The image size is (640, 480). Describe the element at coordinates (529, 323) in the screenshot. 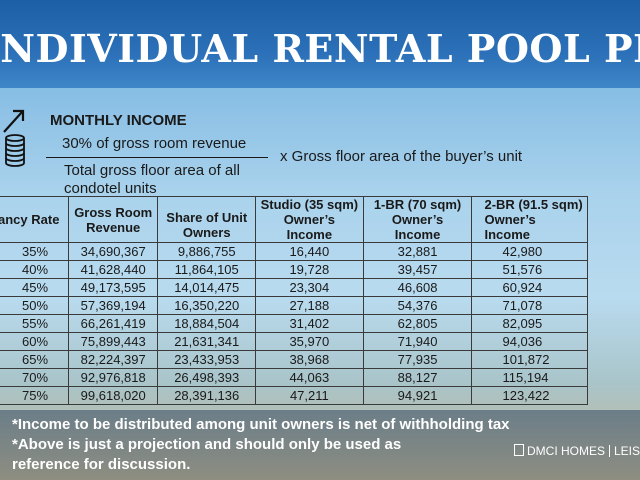

I see `cell-2br: 82,095` at that location.